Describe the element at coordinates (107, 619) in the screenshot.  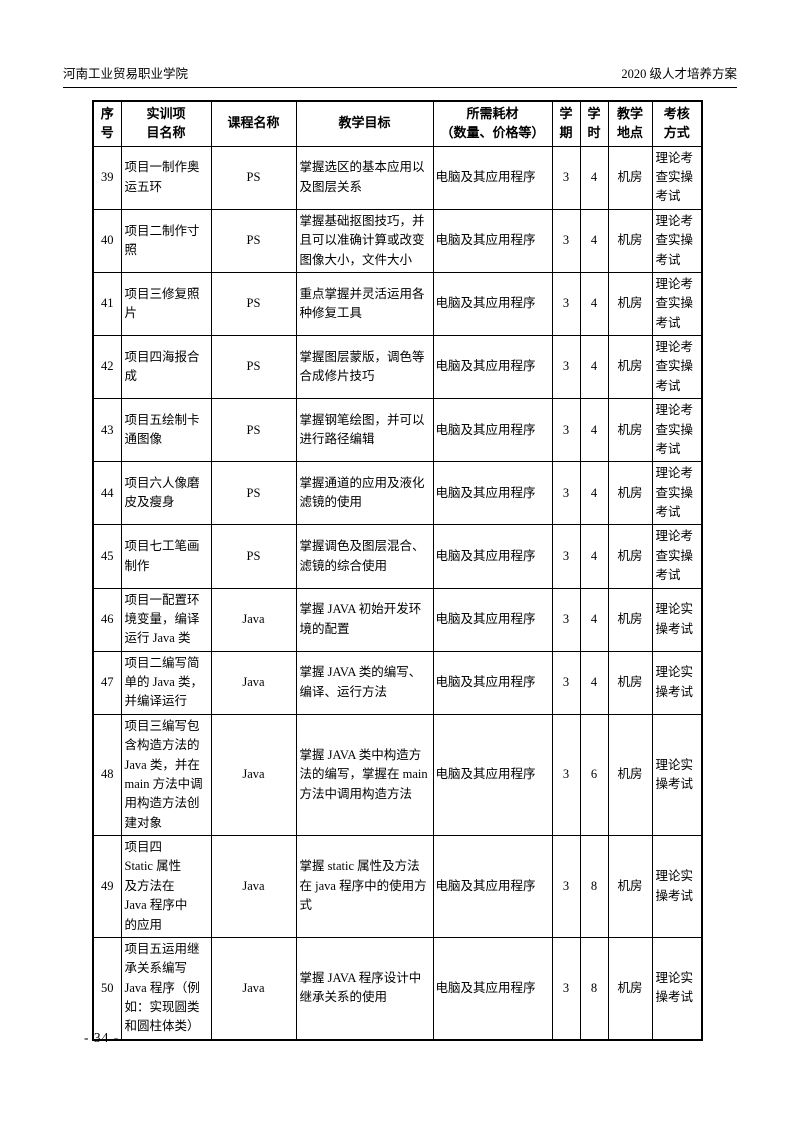
I see `cell-no: 46` at that location.